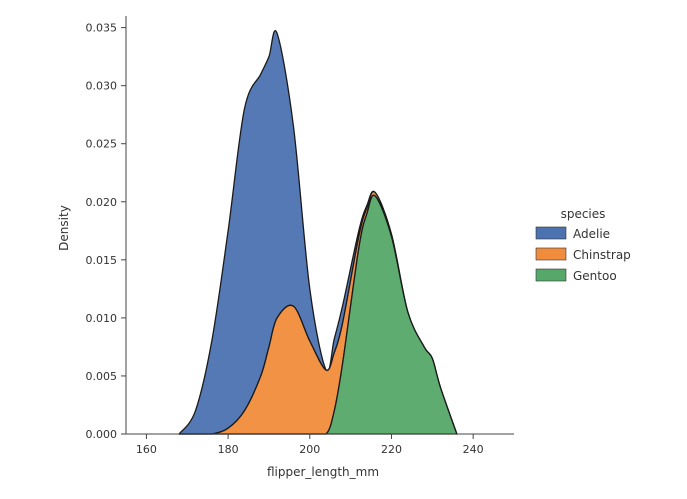  I want to click on legend-label-gentoo: Gentoo, so click(595, 276).